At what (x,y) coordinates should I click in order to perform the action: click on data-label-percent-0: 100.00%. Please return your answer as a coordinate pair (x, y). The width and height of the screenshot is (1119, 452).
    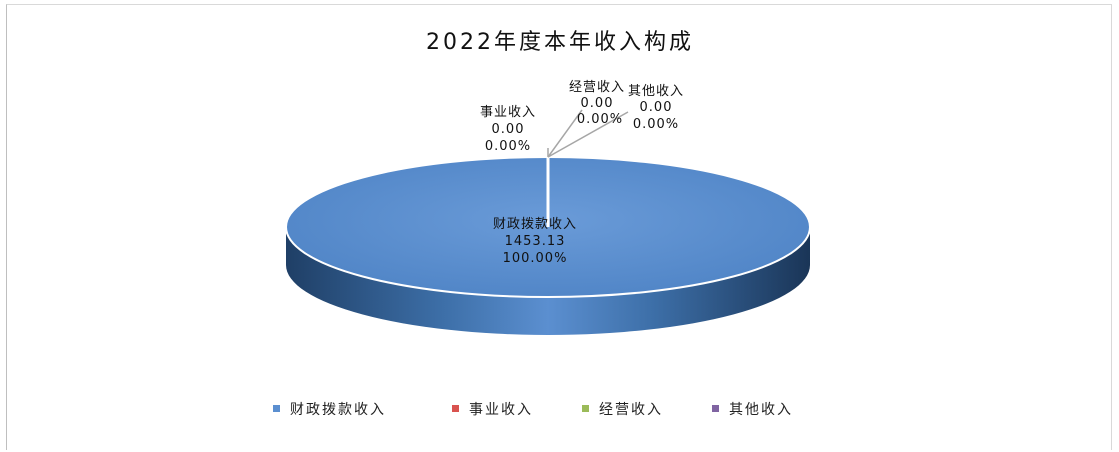
    Looking at the image, I should click on (535, 258).